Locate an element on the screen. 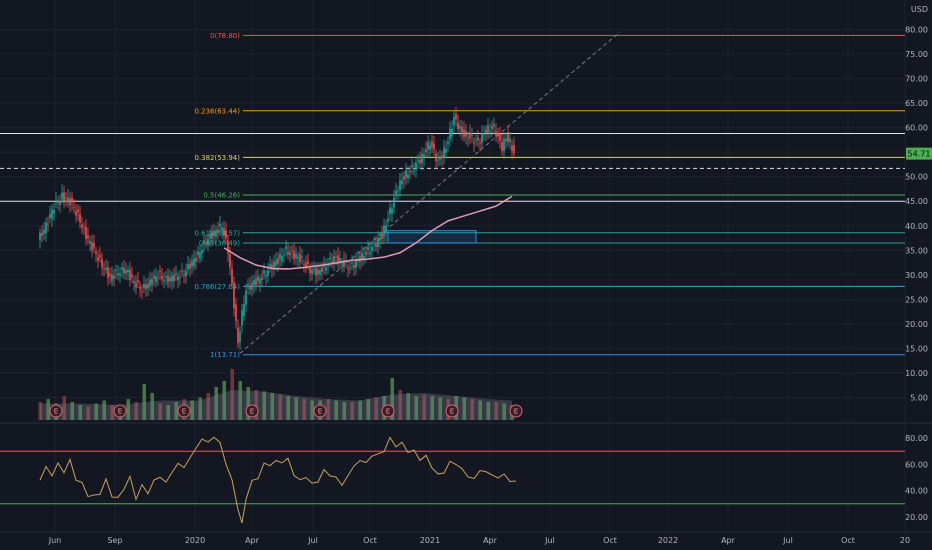  fib-level-label: 0.786(27.64) is located at coordinates (217, 287).